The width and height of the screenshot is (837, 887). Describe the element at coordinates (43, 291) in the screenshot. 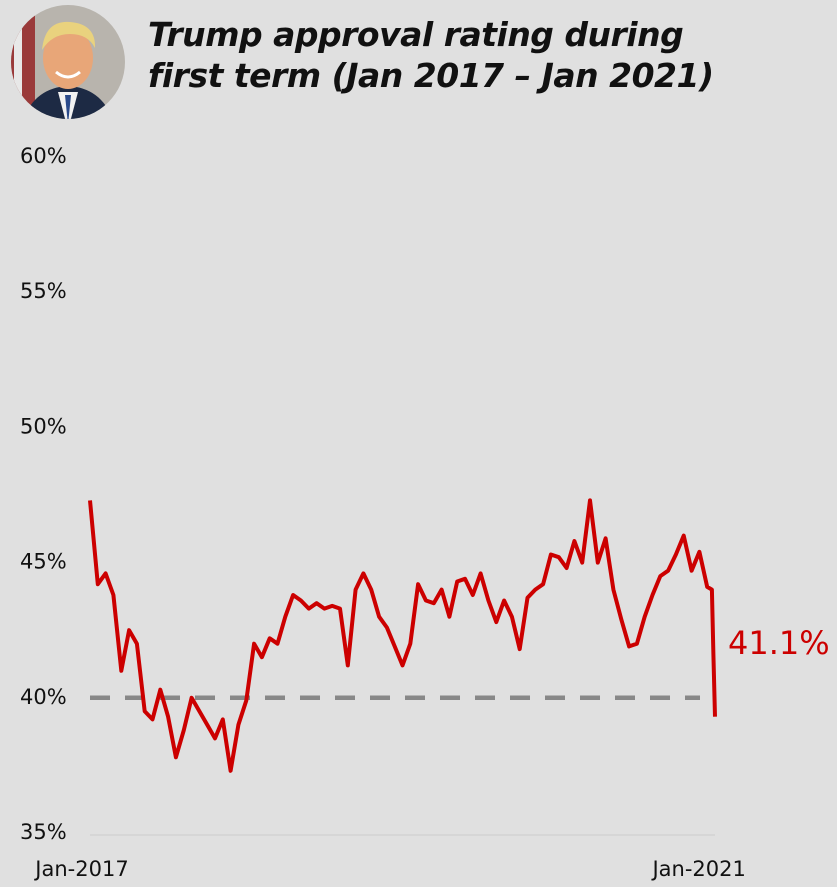

I see `y-tick-label: 55%` at that location.